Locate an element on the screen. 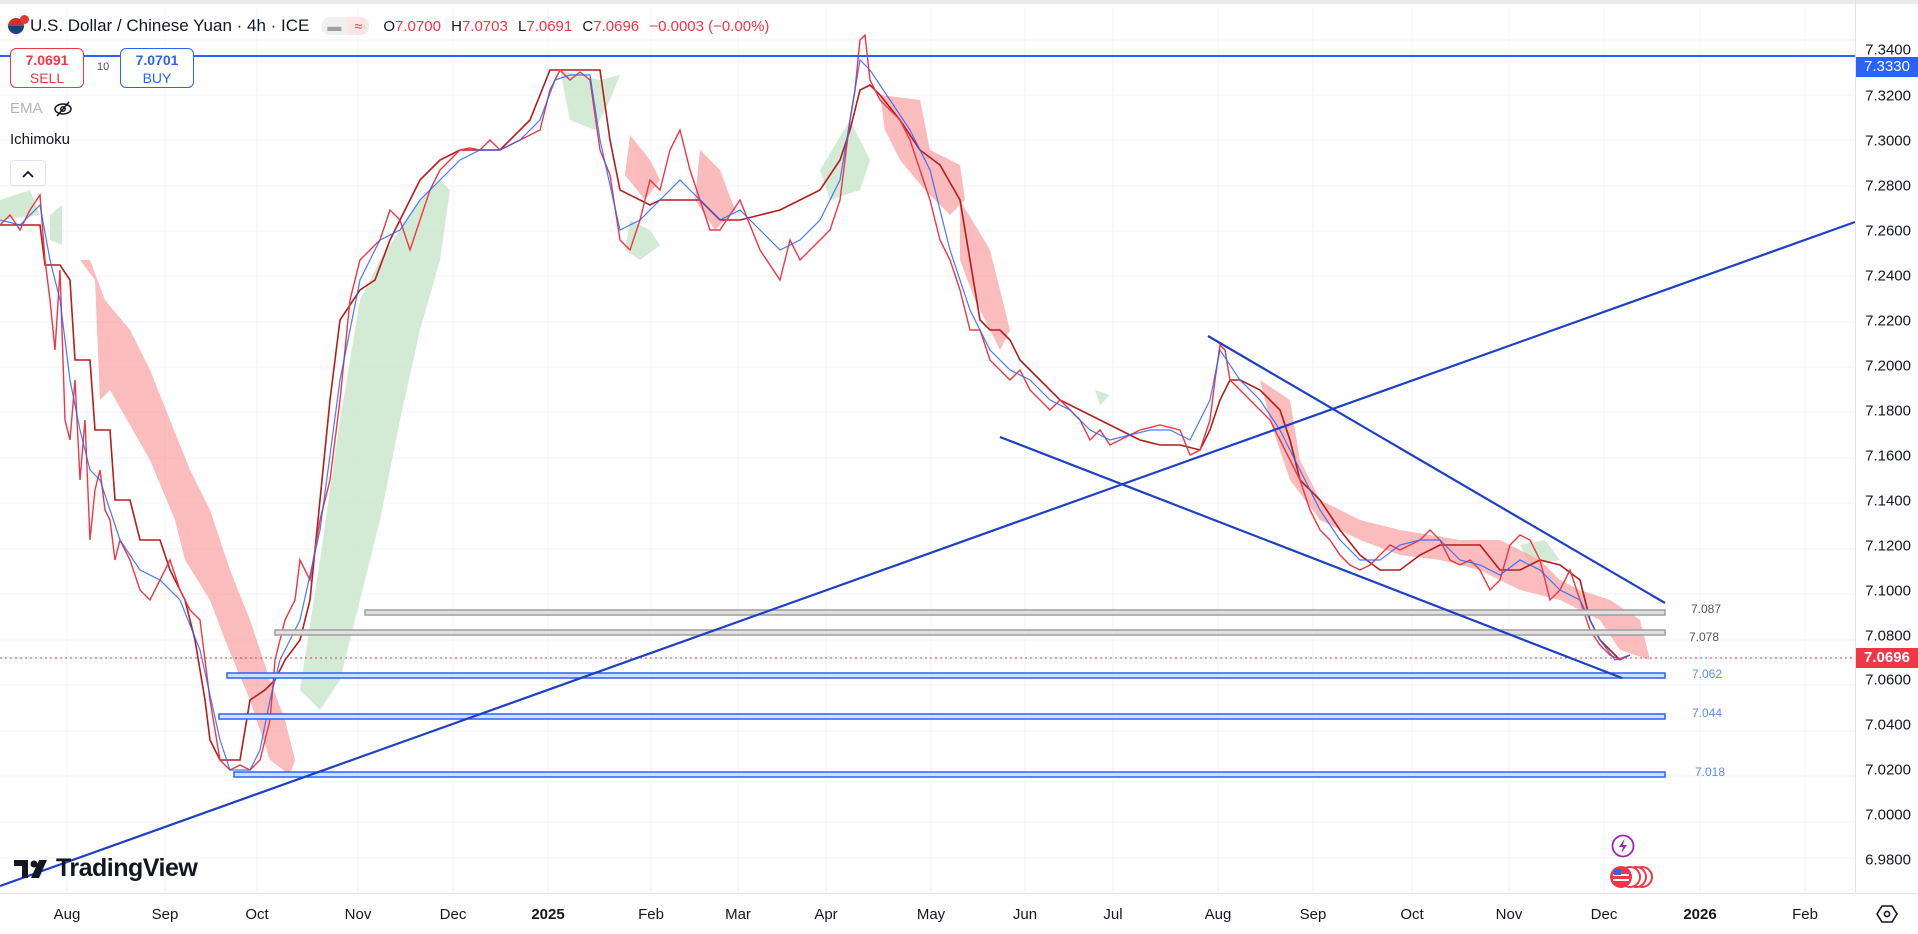  zone-7.087 is located at coordinates (1015, 612).